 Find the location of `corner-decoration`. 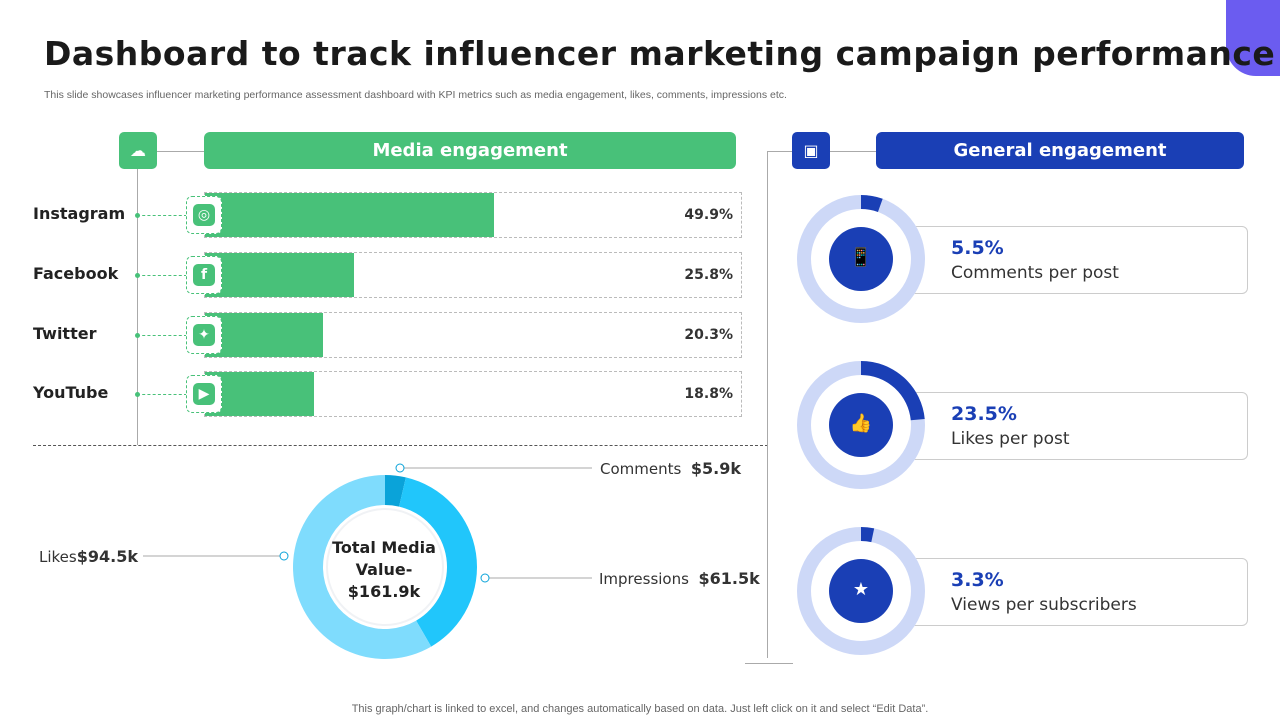

corner-decoration is located at coordinates (1253, 38).